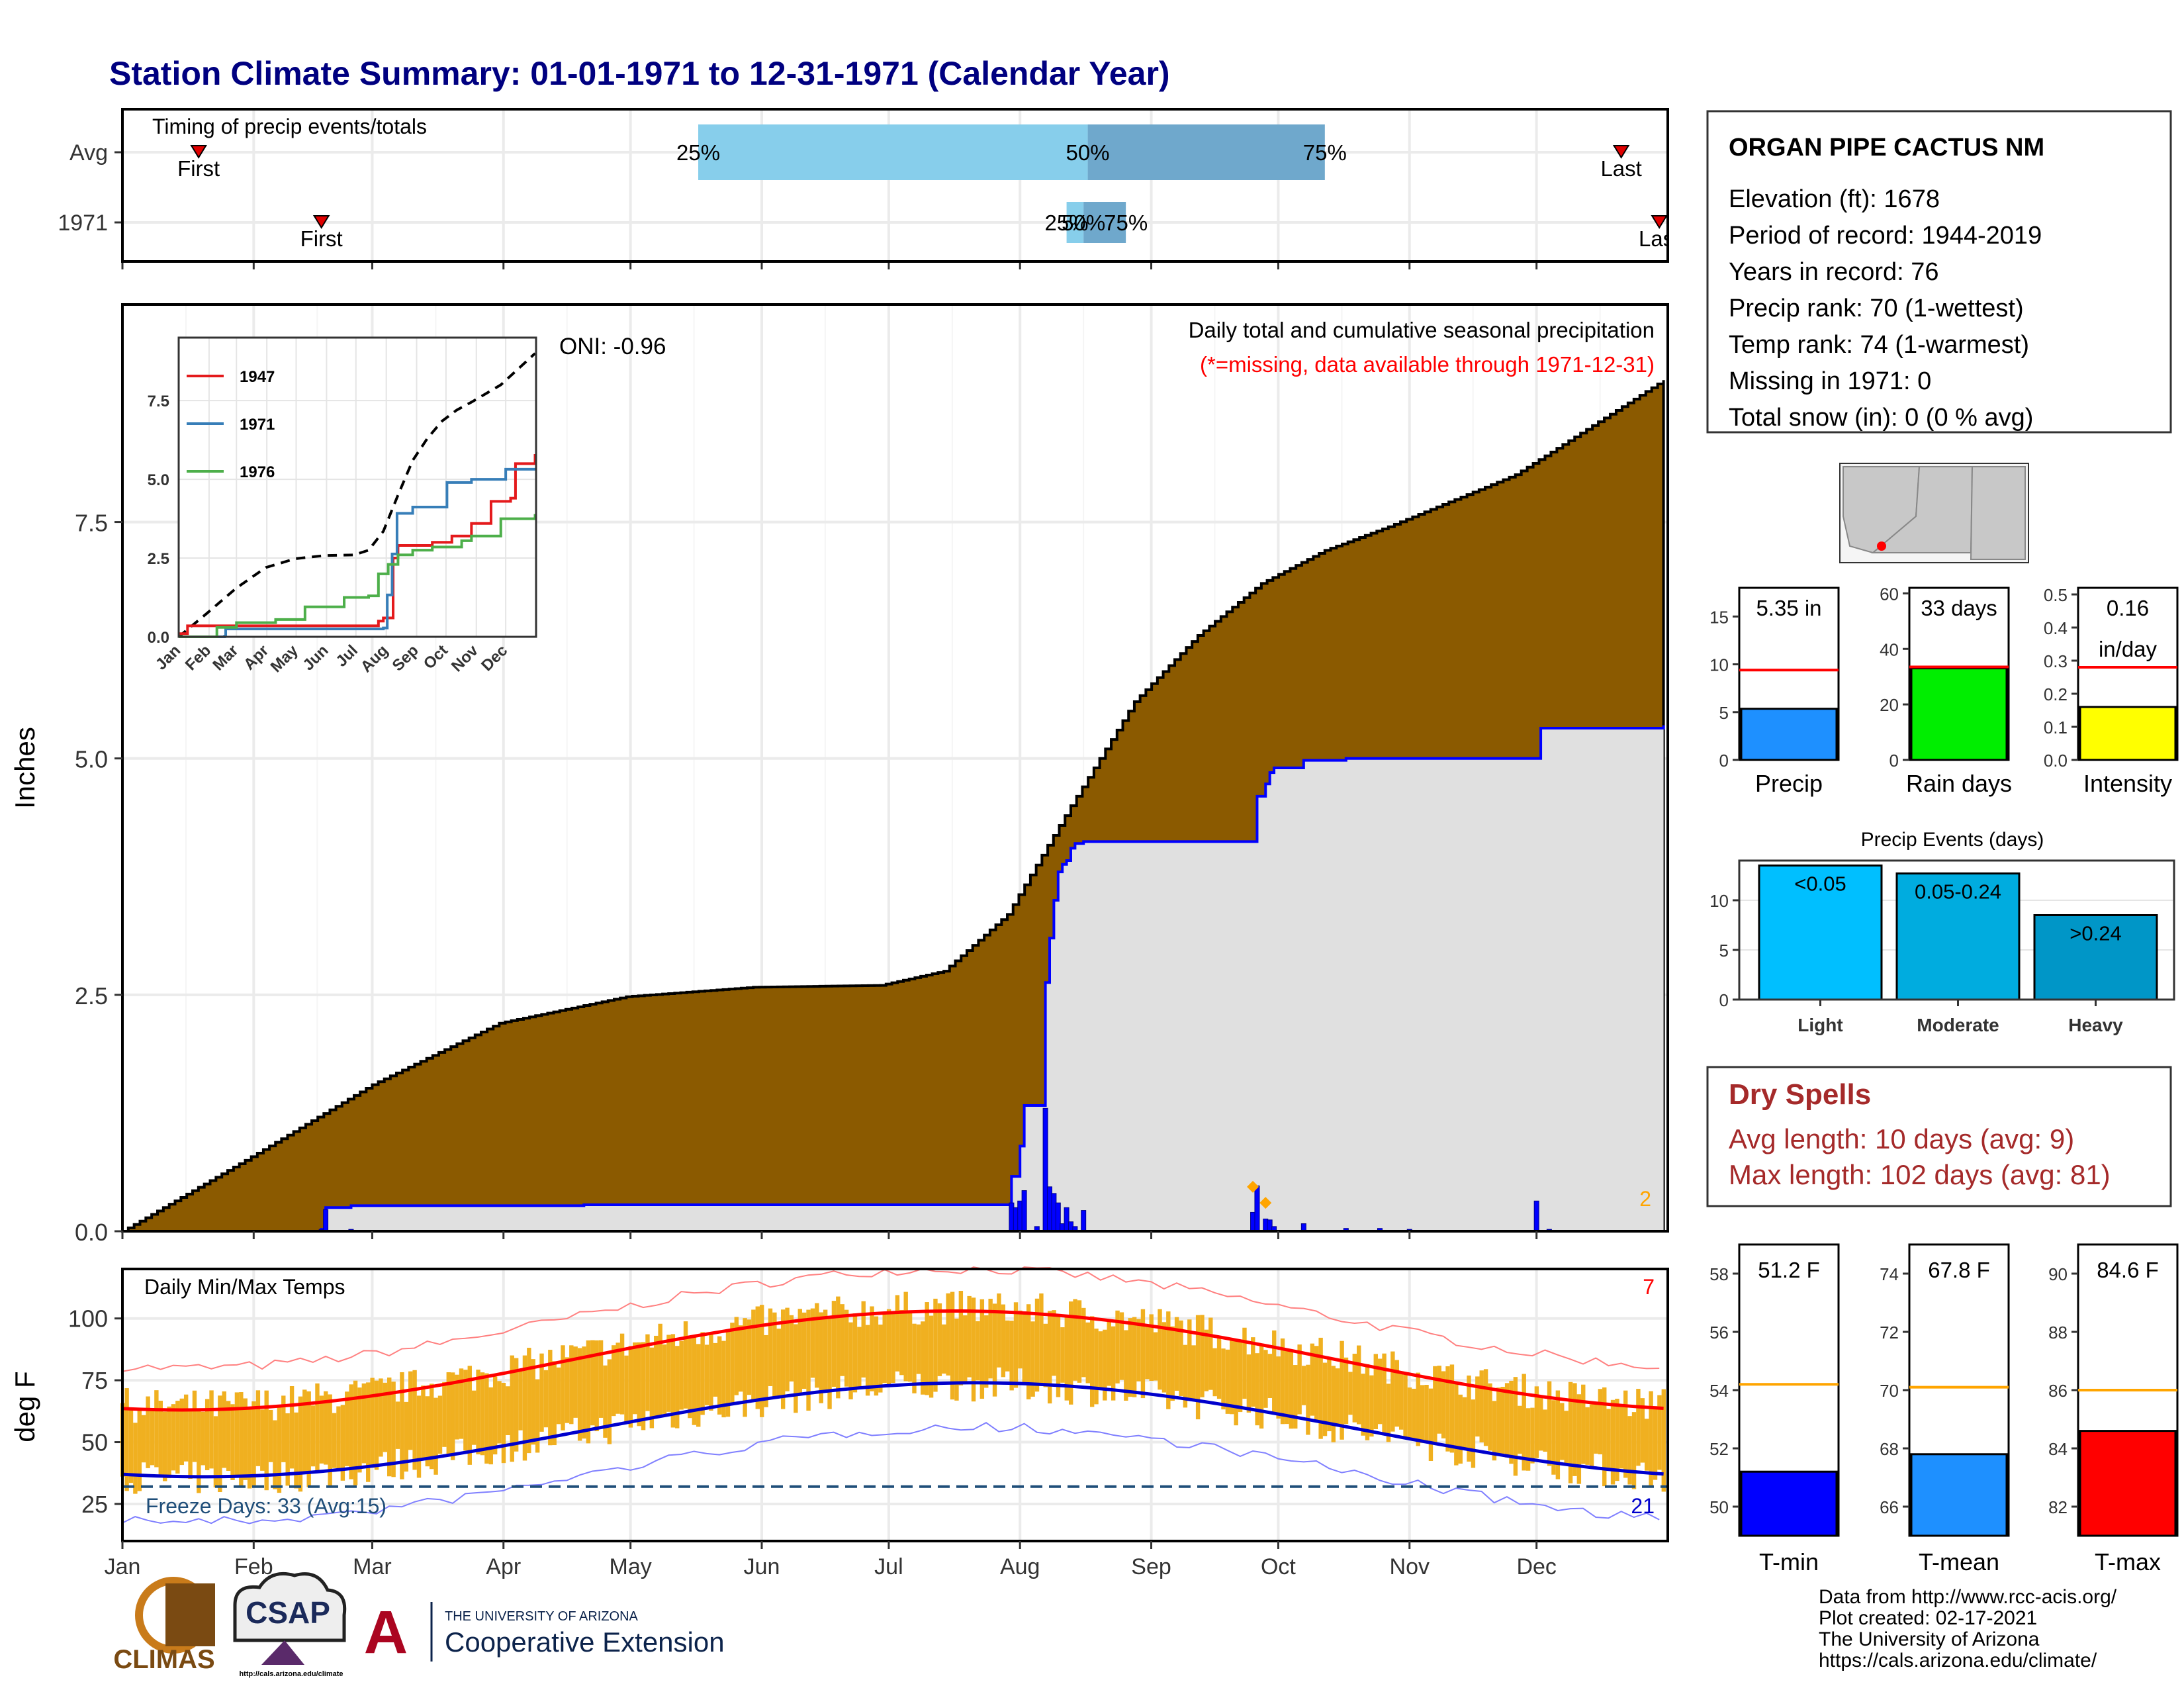 The width and height of the screenshot is (2184, 1688). What do you see at coordinates (288, 1612) in the screenshot?
I see `csap-logo-text: CSAP` at bounding box center [288, 1612].